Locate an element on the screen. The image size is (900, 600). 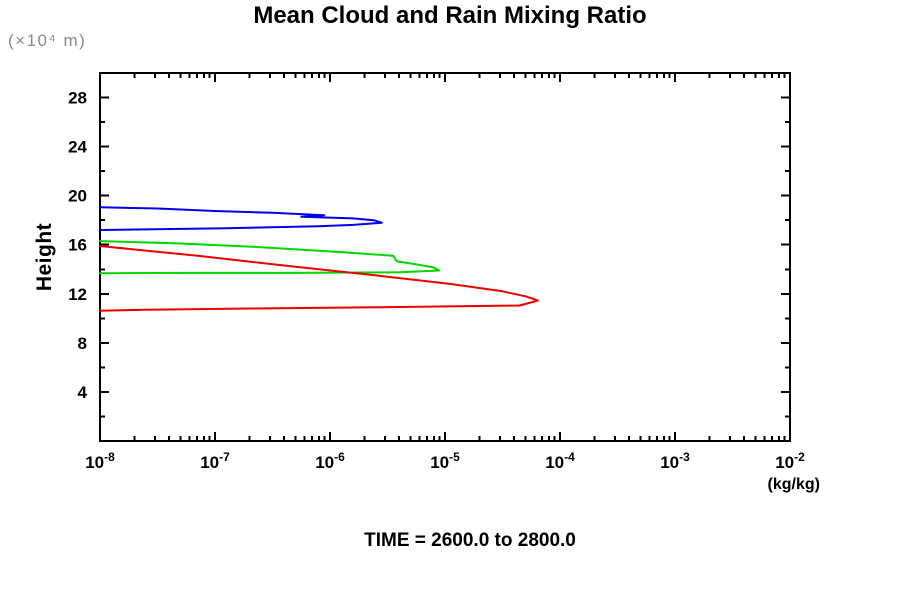
blue-contour-line is located at coordinates (241, 218).